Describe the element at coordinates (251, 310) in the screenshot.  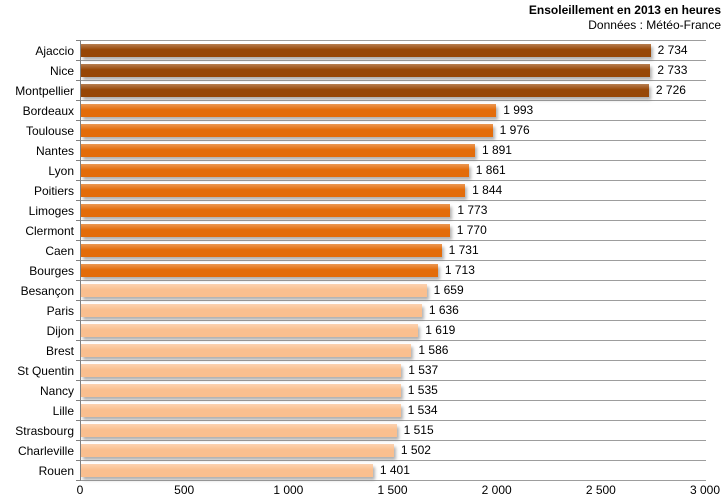
I see `bar-paris` at that location.